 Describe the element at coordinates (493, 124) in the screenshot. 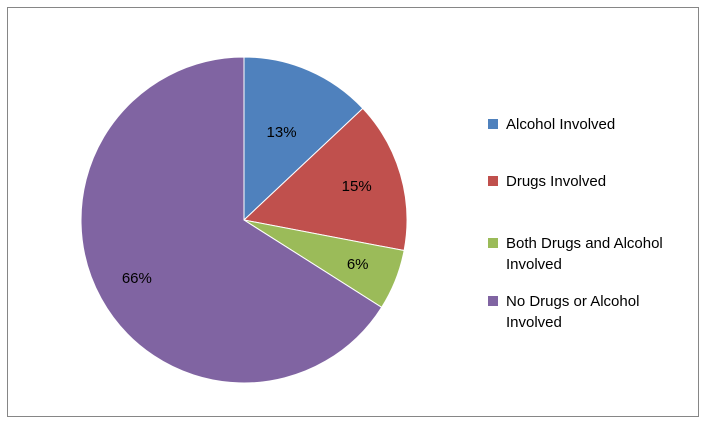

I see `legend-swatch-alcohol` at that location.